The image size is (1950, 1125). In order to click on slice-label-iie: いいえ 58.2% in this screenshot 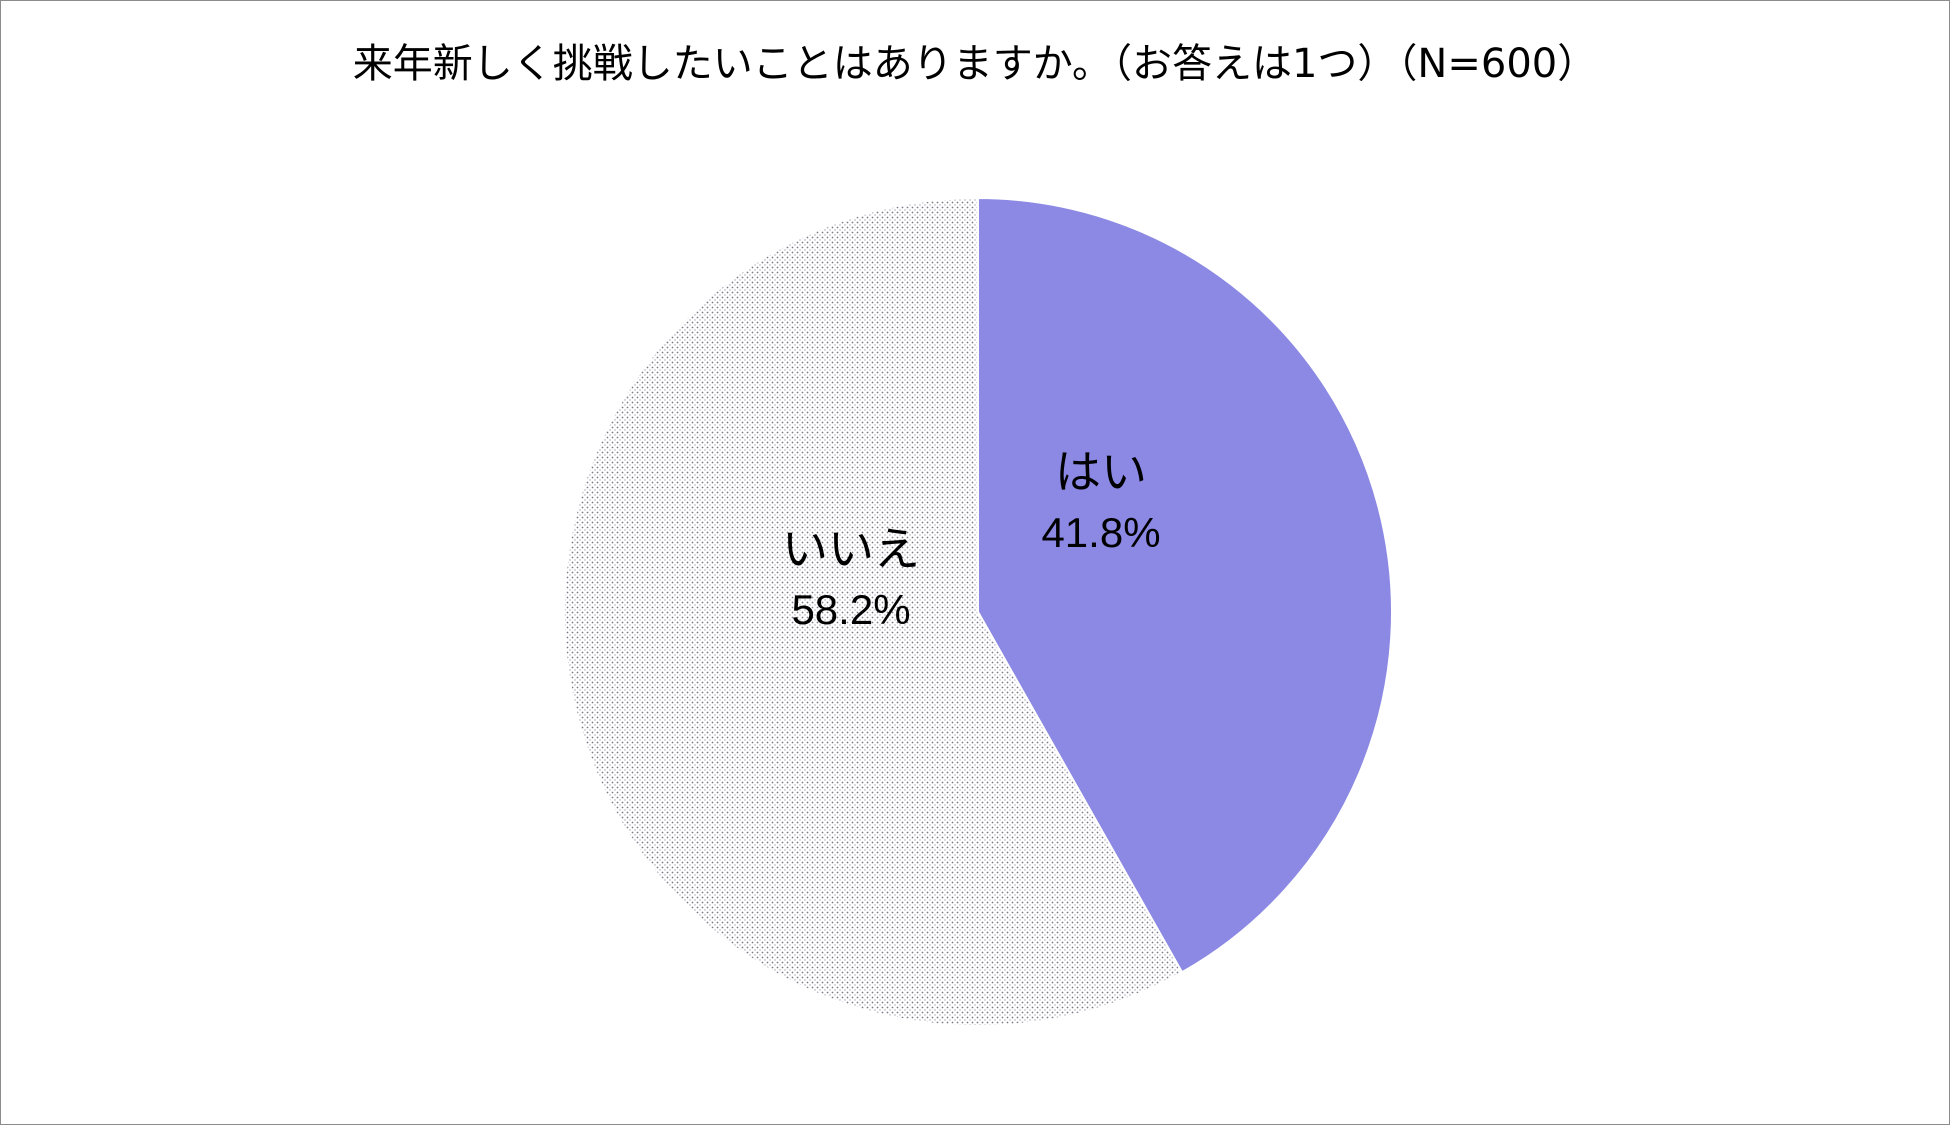, I will do `click(851, 578)`.